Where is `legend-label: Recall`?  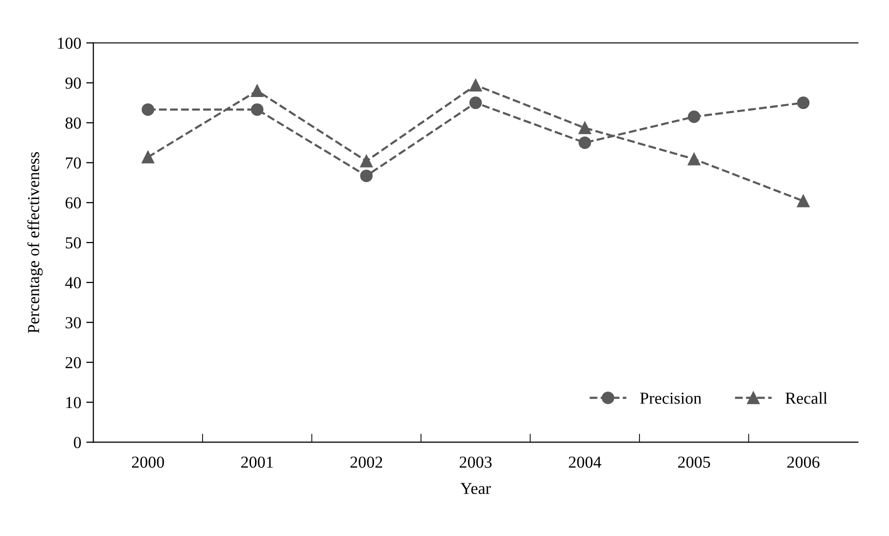
legend-label: Recall is located at coordinates (807, 398).